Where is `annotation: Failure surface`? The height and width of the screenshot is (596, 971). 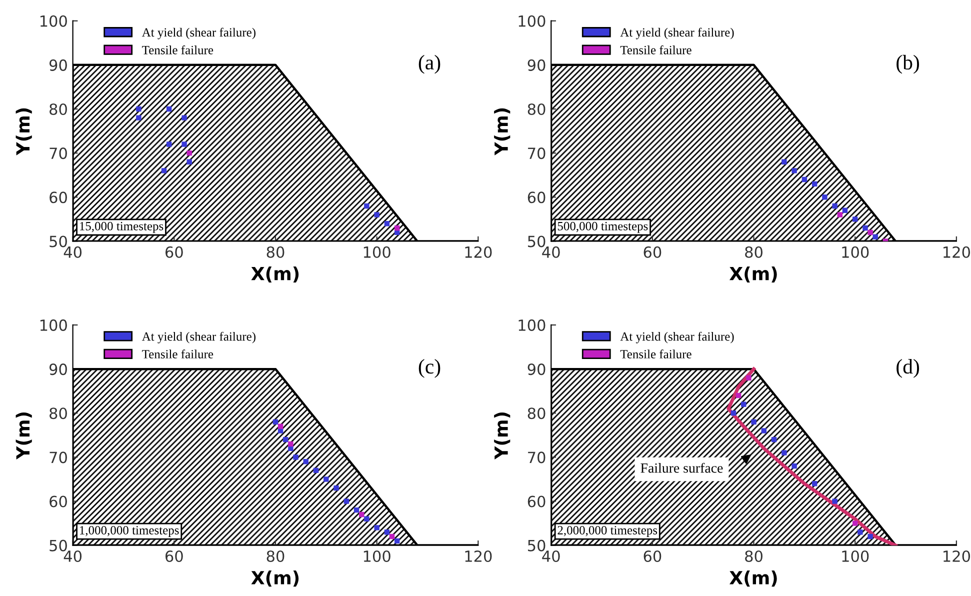 annotation: Failure surface is located at coordinates (681, 467).